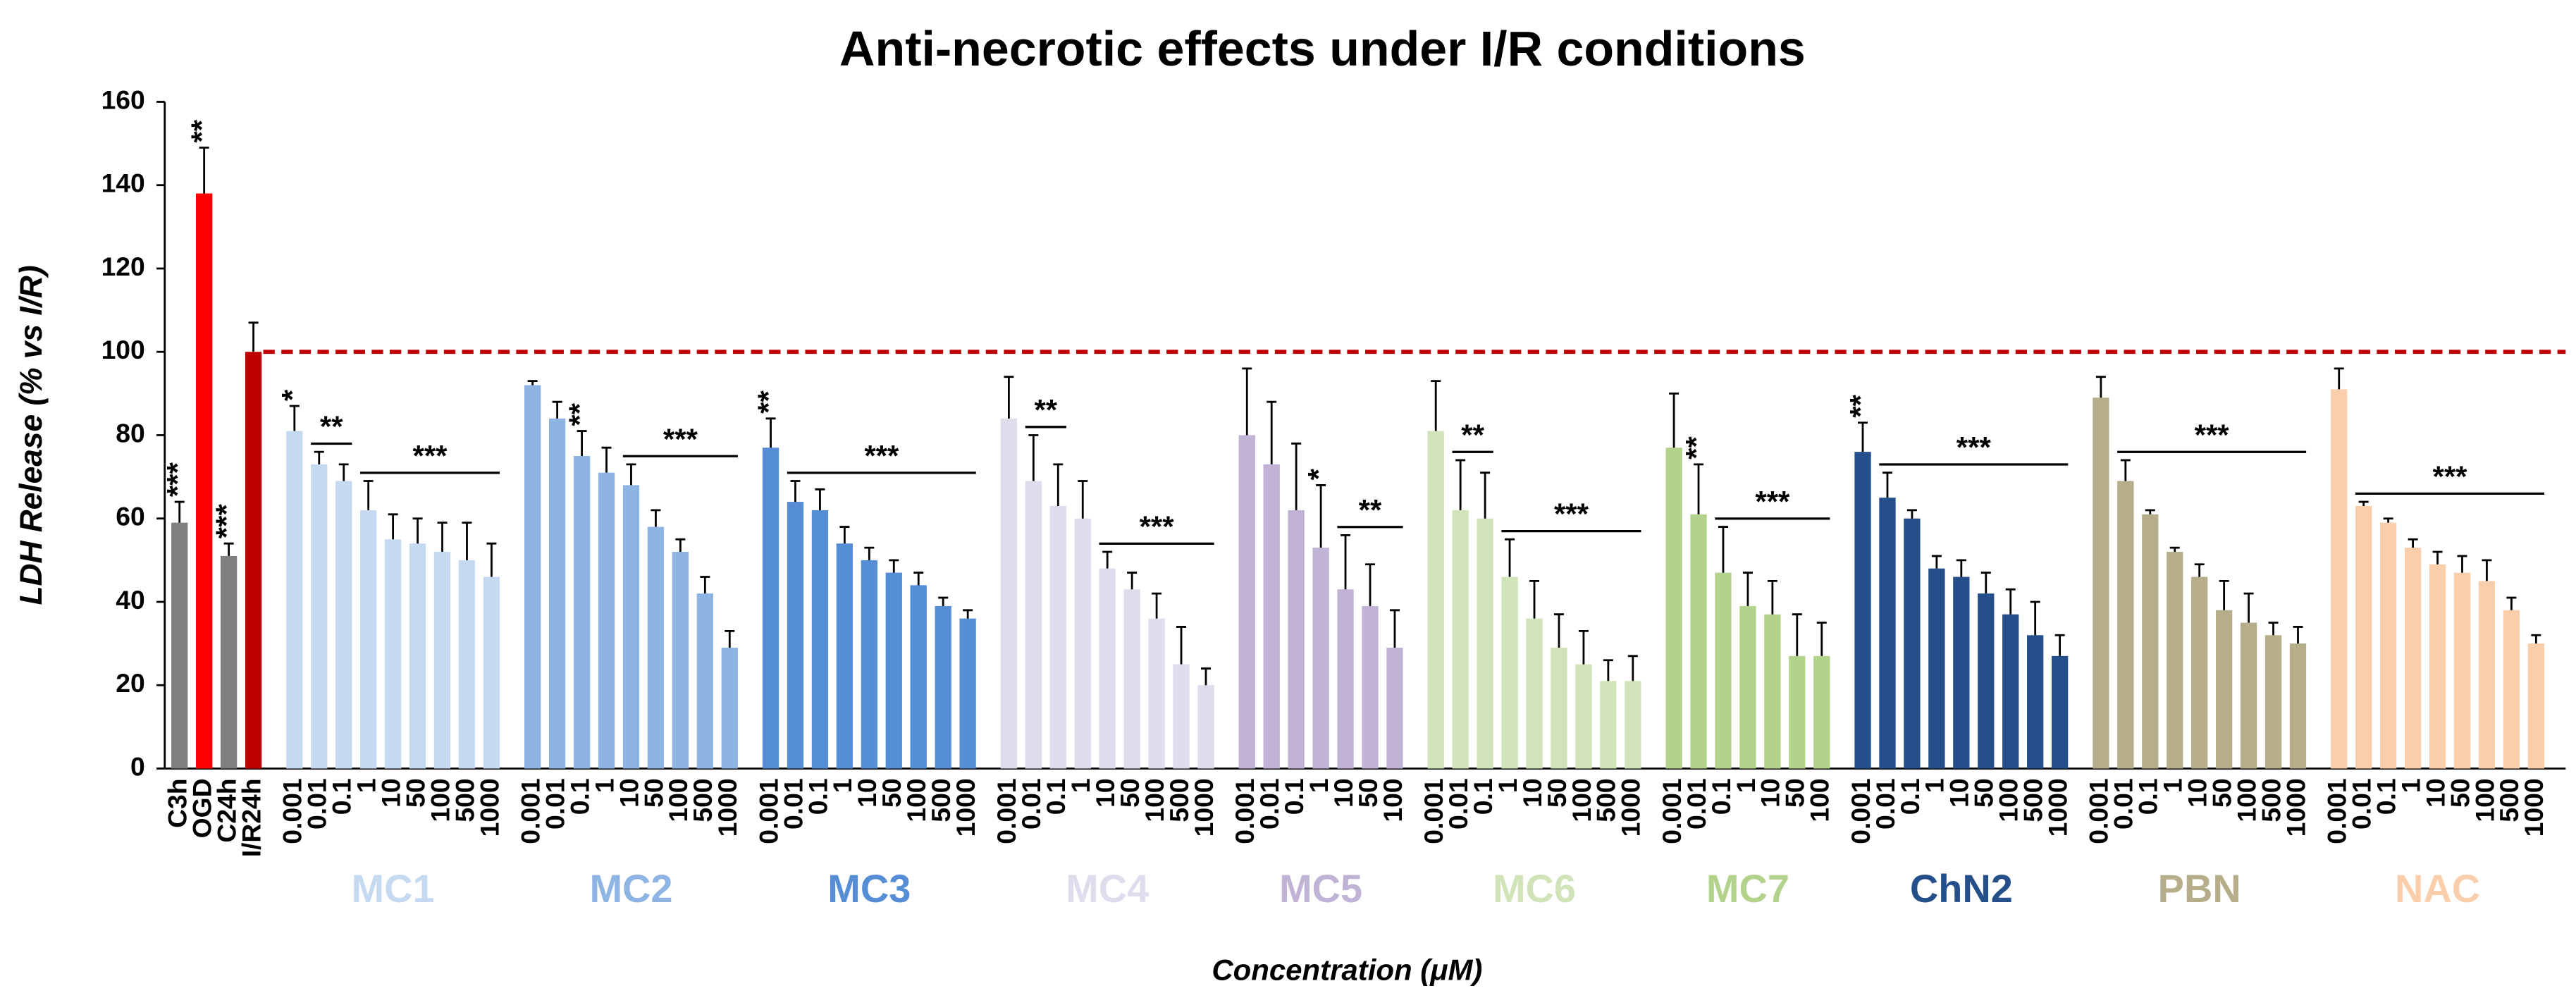  Describe the element at coordinates (130, 600) in the screenshot. I see `y-tick-label: 40` at that location.